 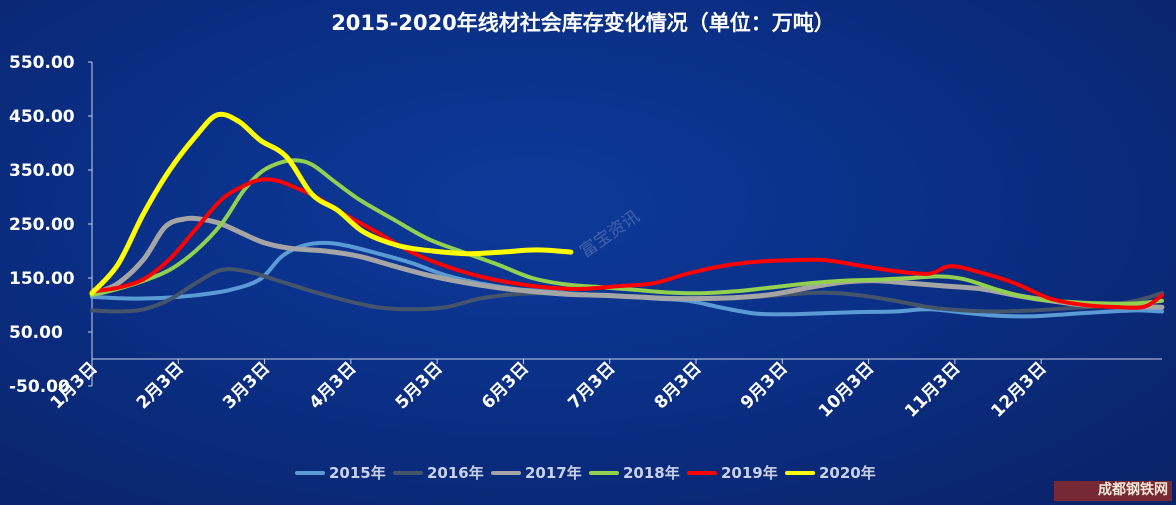 What do you see at coordinates (846, 389) in the screenshot?
I see `x-tick-label: 10月3日` at bounding box center [846, 389].